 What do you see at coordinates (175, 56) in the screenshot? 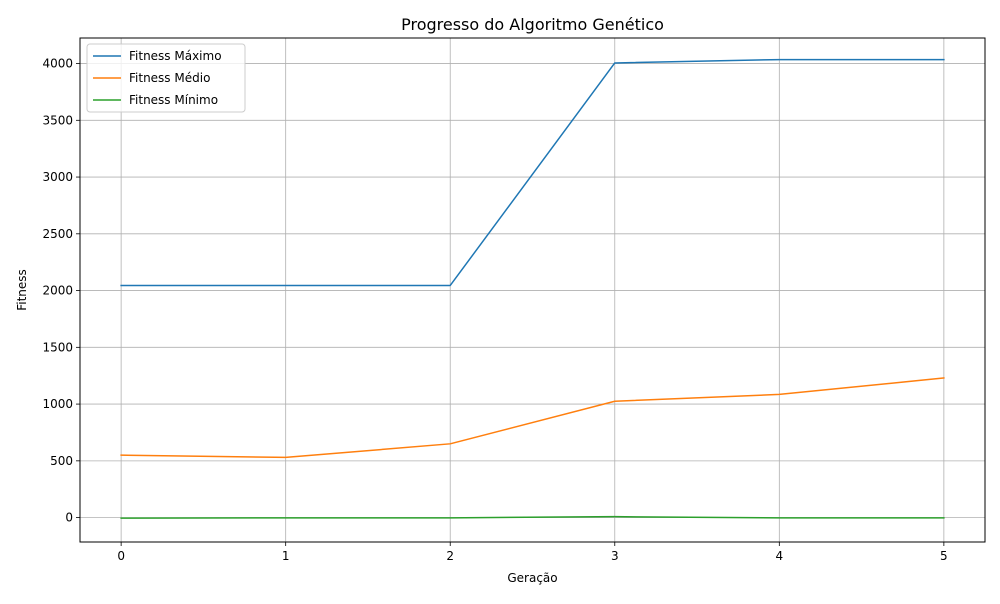
I see `legend-label: Fitness Máximo` at bounding box center [175, 56].